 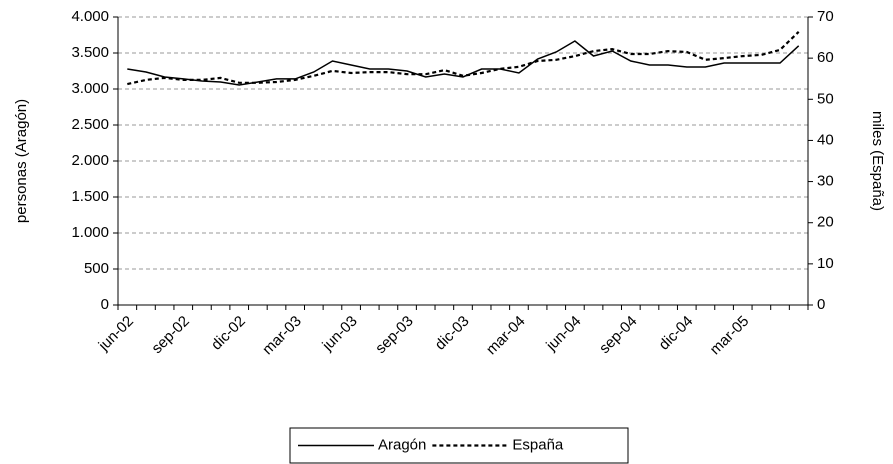 What do you see at coordinates (340, 334) in the screenshot?
I see `x-tick-label: jun-03` at bounding box center [340, 334].